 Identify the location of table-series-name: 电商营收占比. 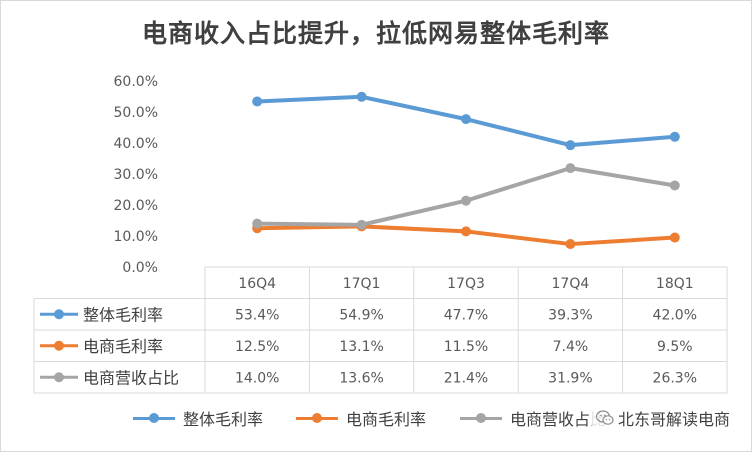
(131, 377).